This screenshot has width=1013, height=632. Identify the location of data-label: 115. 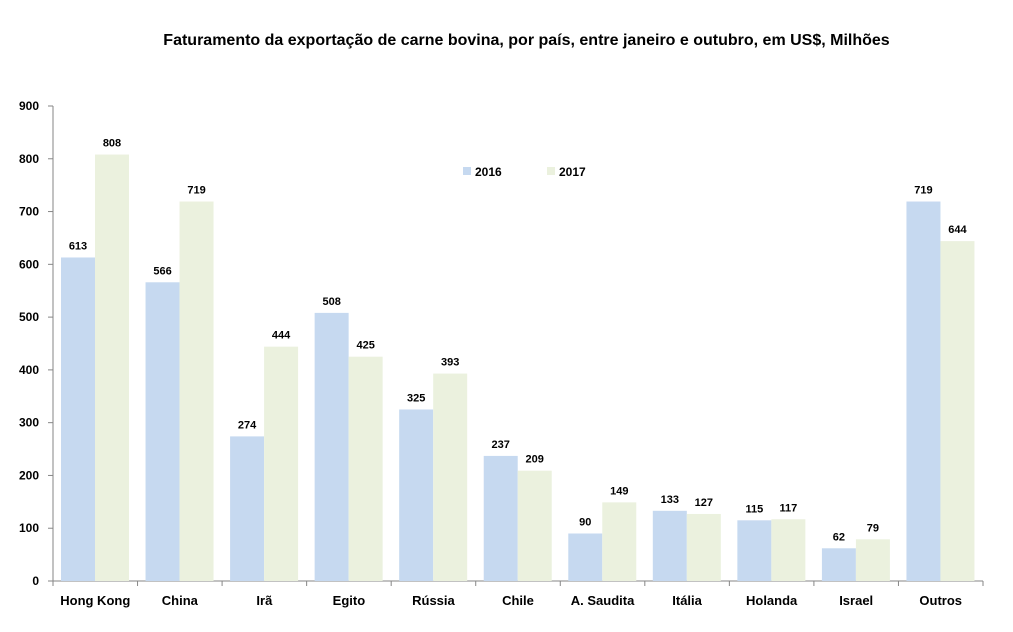
(754, 509).